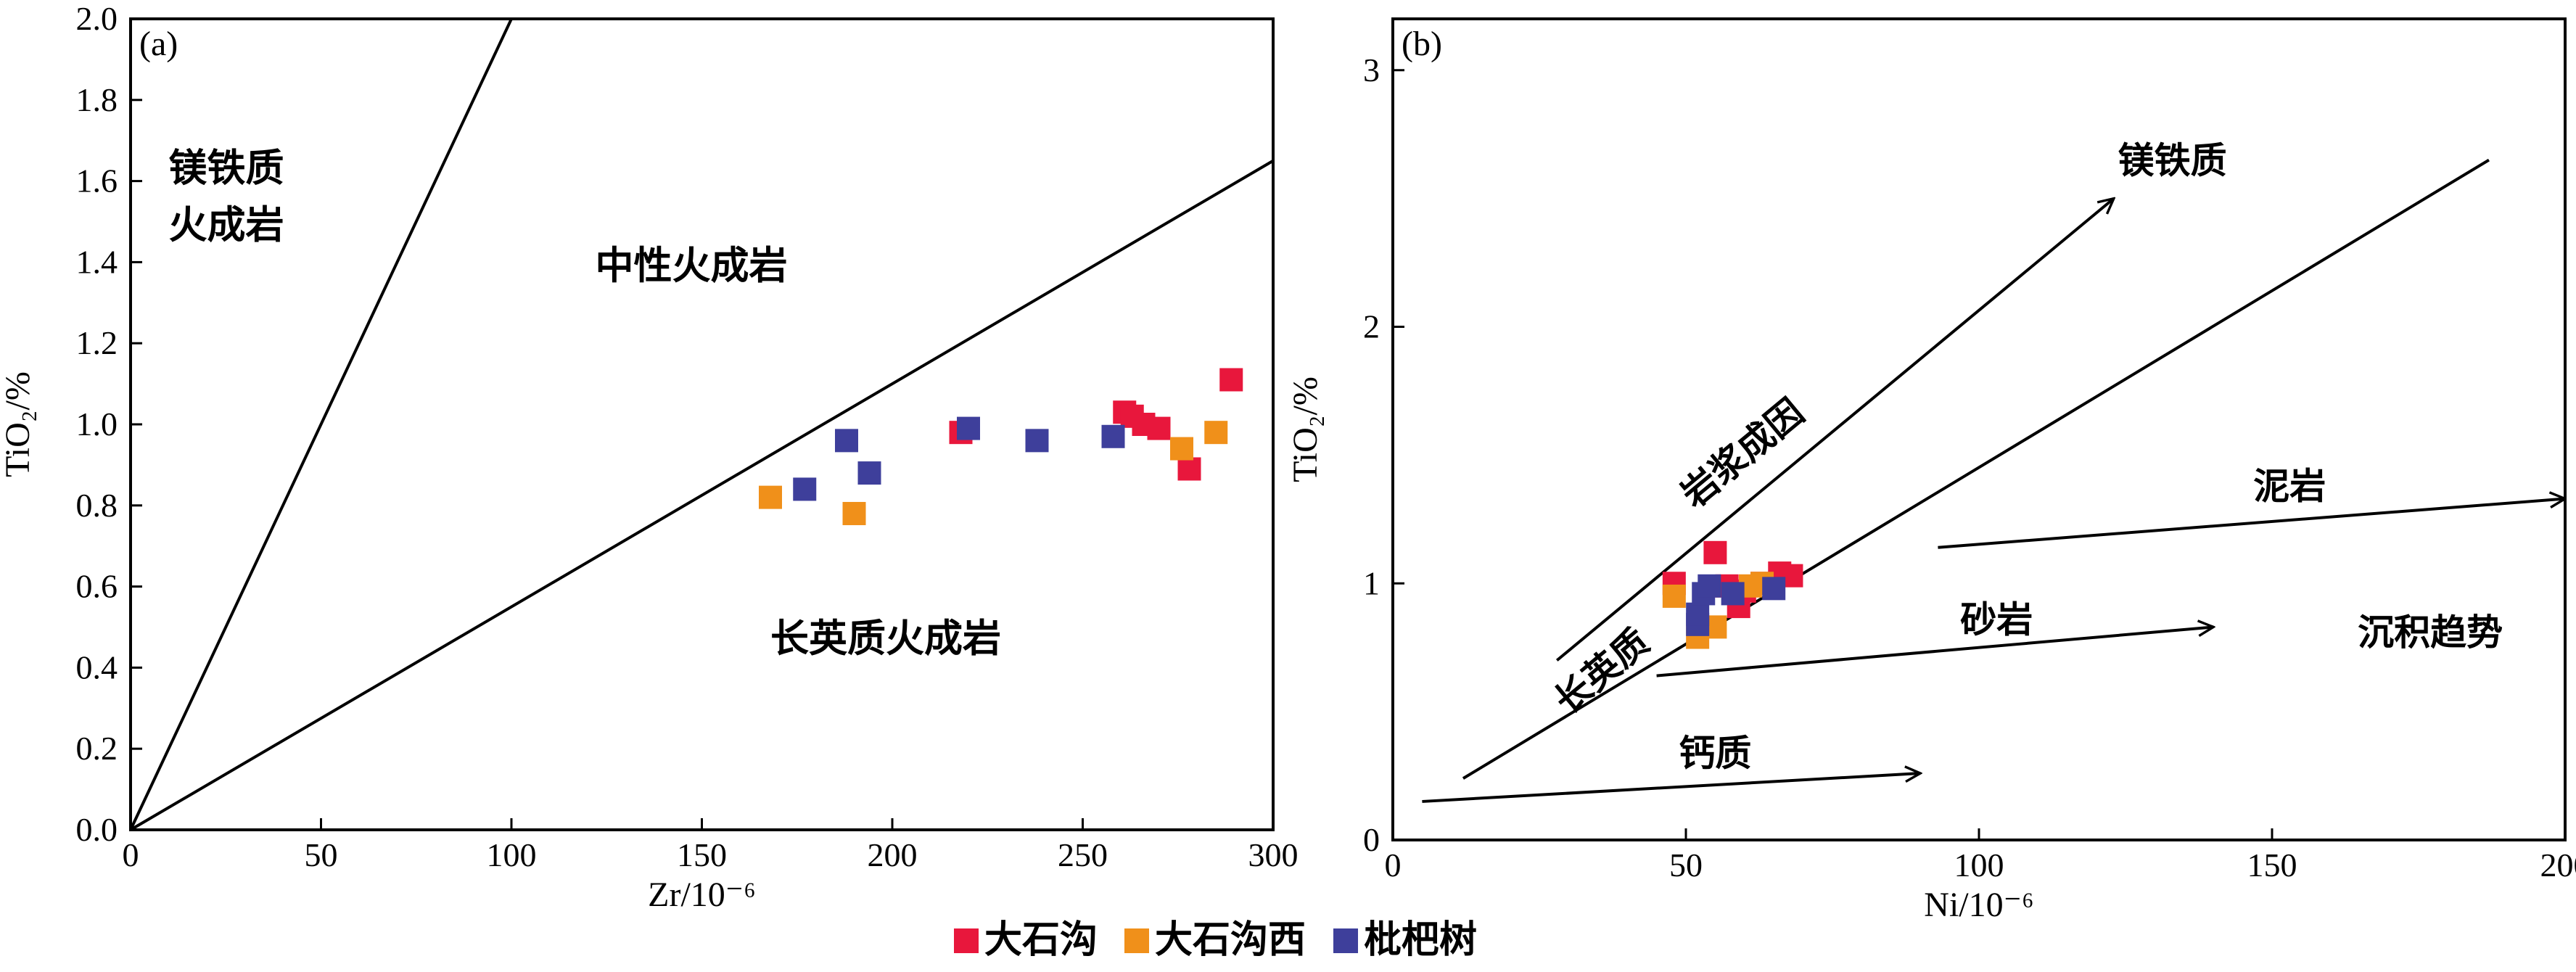 Image resolution: width=2576 pixels, height=972 pixels. Describe the element at coordinates (97, 587) in the screenshot. I see `y-tick-label: 0.6` at that location.